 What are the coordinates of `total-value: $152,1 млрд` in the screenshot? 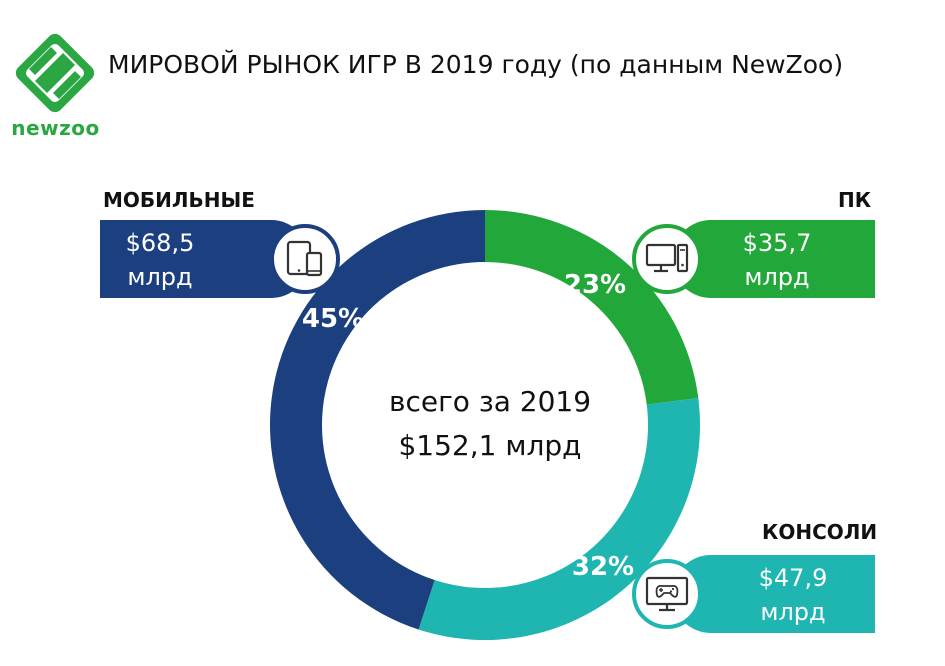 It's located at (490, 445).